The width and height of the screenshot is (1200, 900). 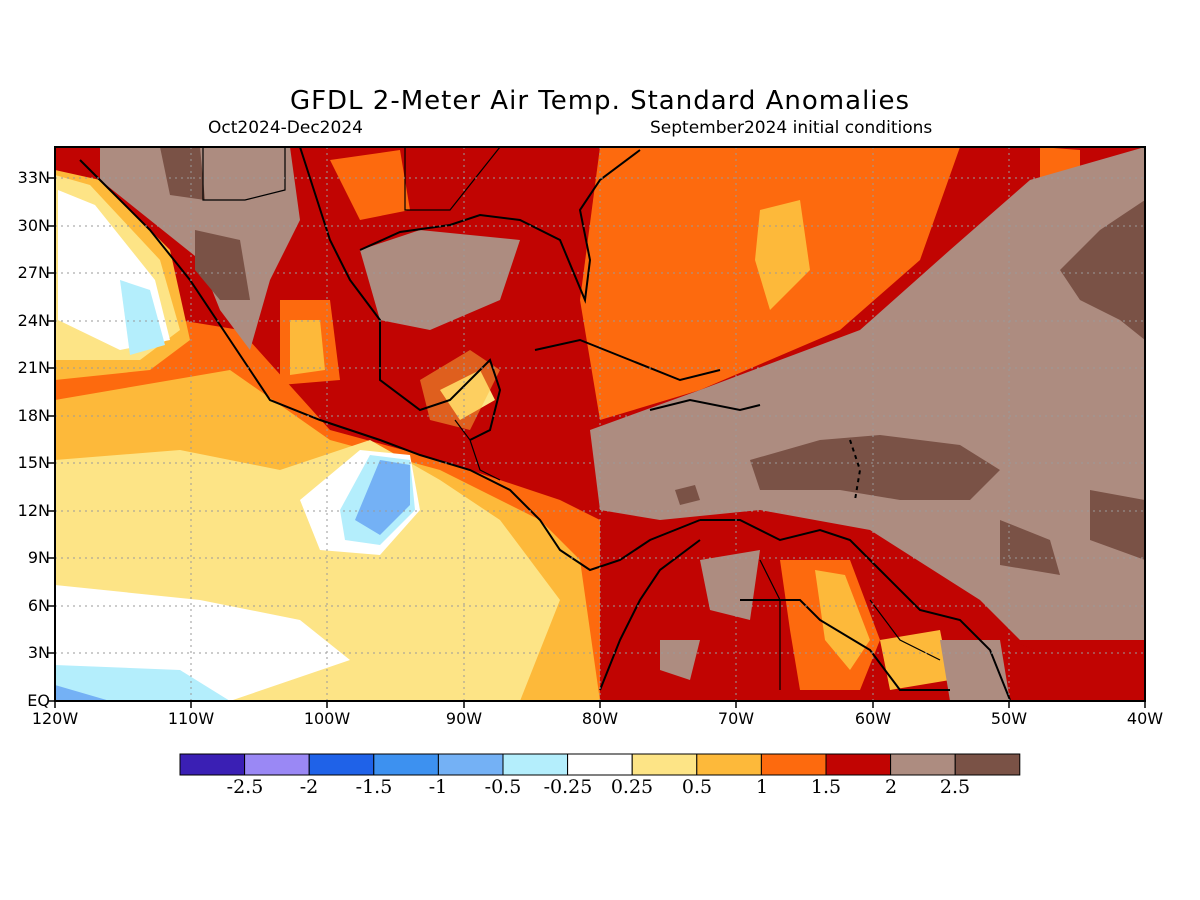 What do you see at coordinates (762, 787) in the screenshot?
I see `colorbar-label: 1` at bounding box center [762, 787].